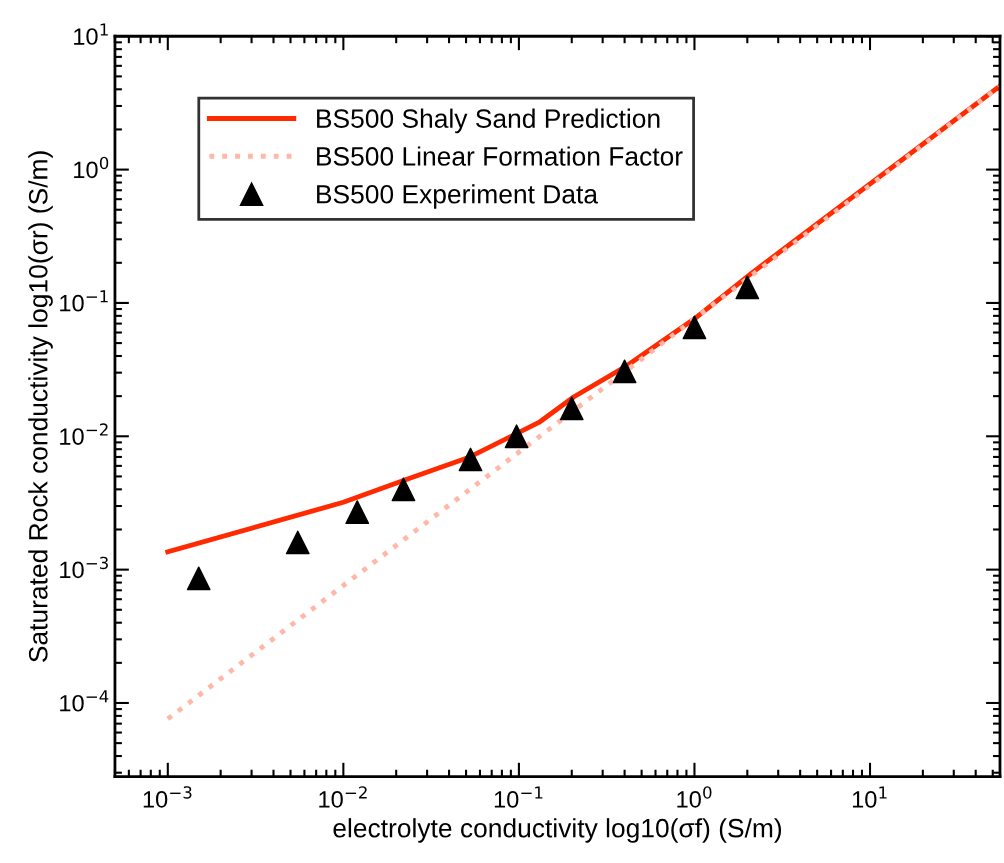  What do you see at coordinates (518, 797) in the screenshot?
I see `x-tick-label: 10$^{−1}$` at bounding box center [518, 797].